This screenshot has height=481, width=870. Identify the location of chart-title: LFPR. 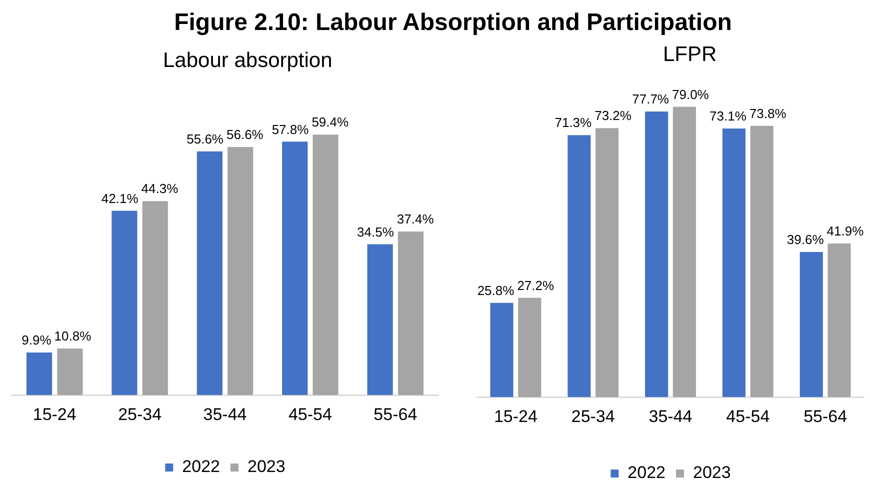
(690, 55).